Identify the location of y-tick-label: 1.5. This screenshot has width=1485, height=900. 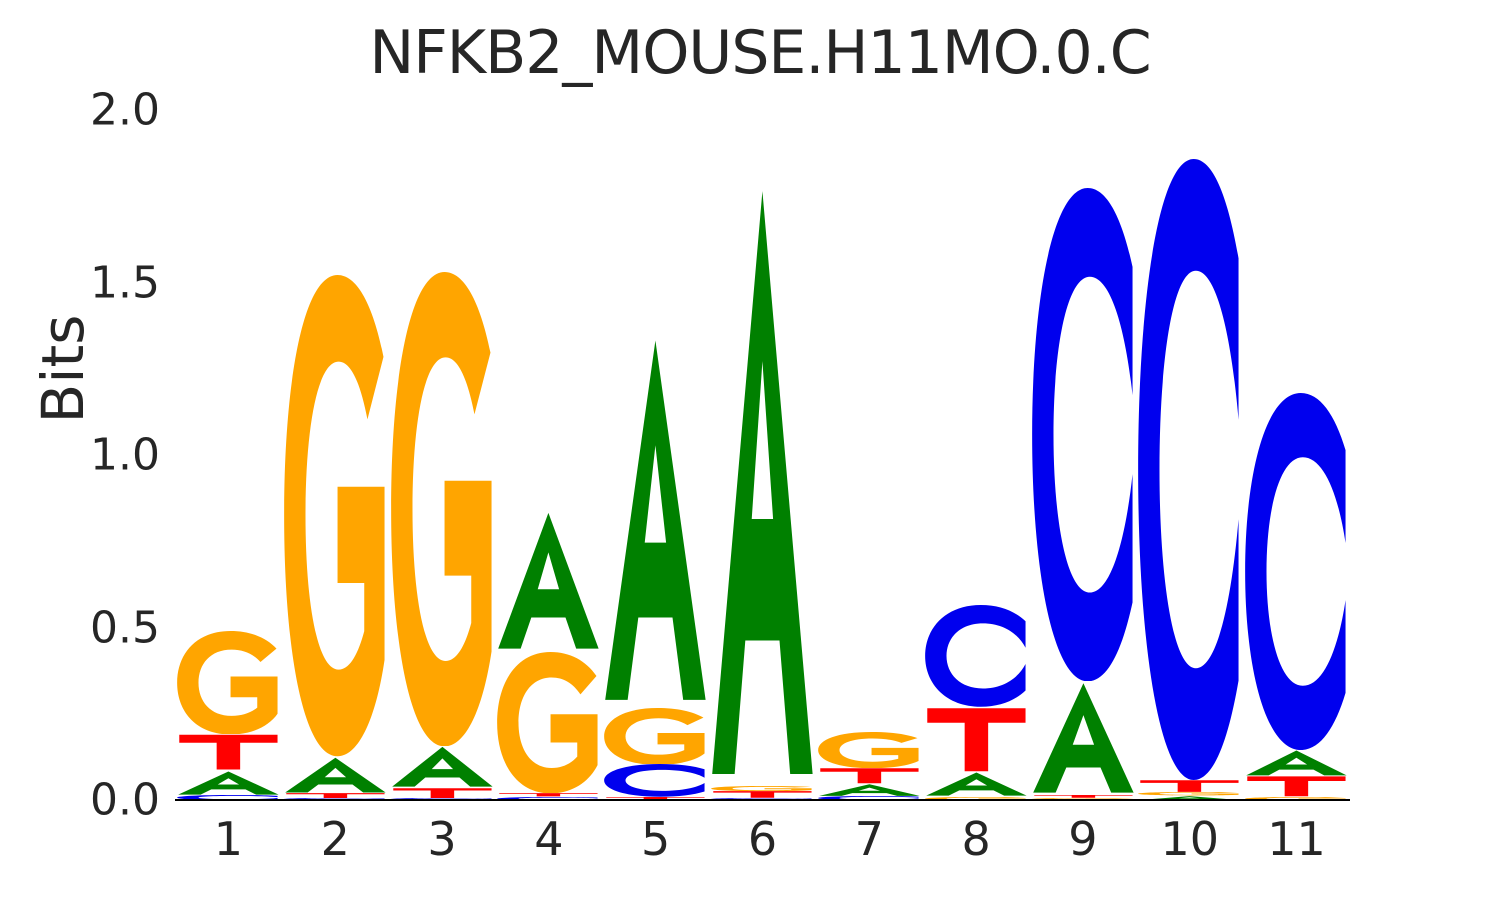
(125, 282).